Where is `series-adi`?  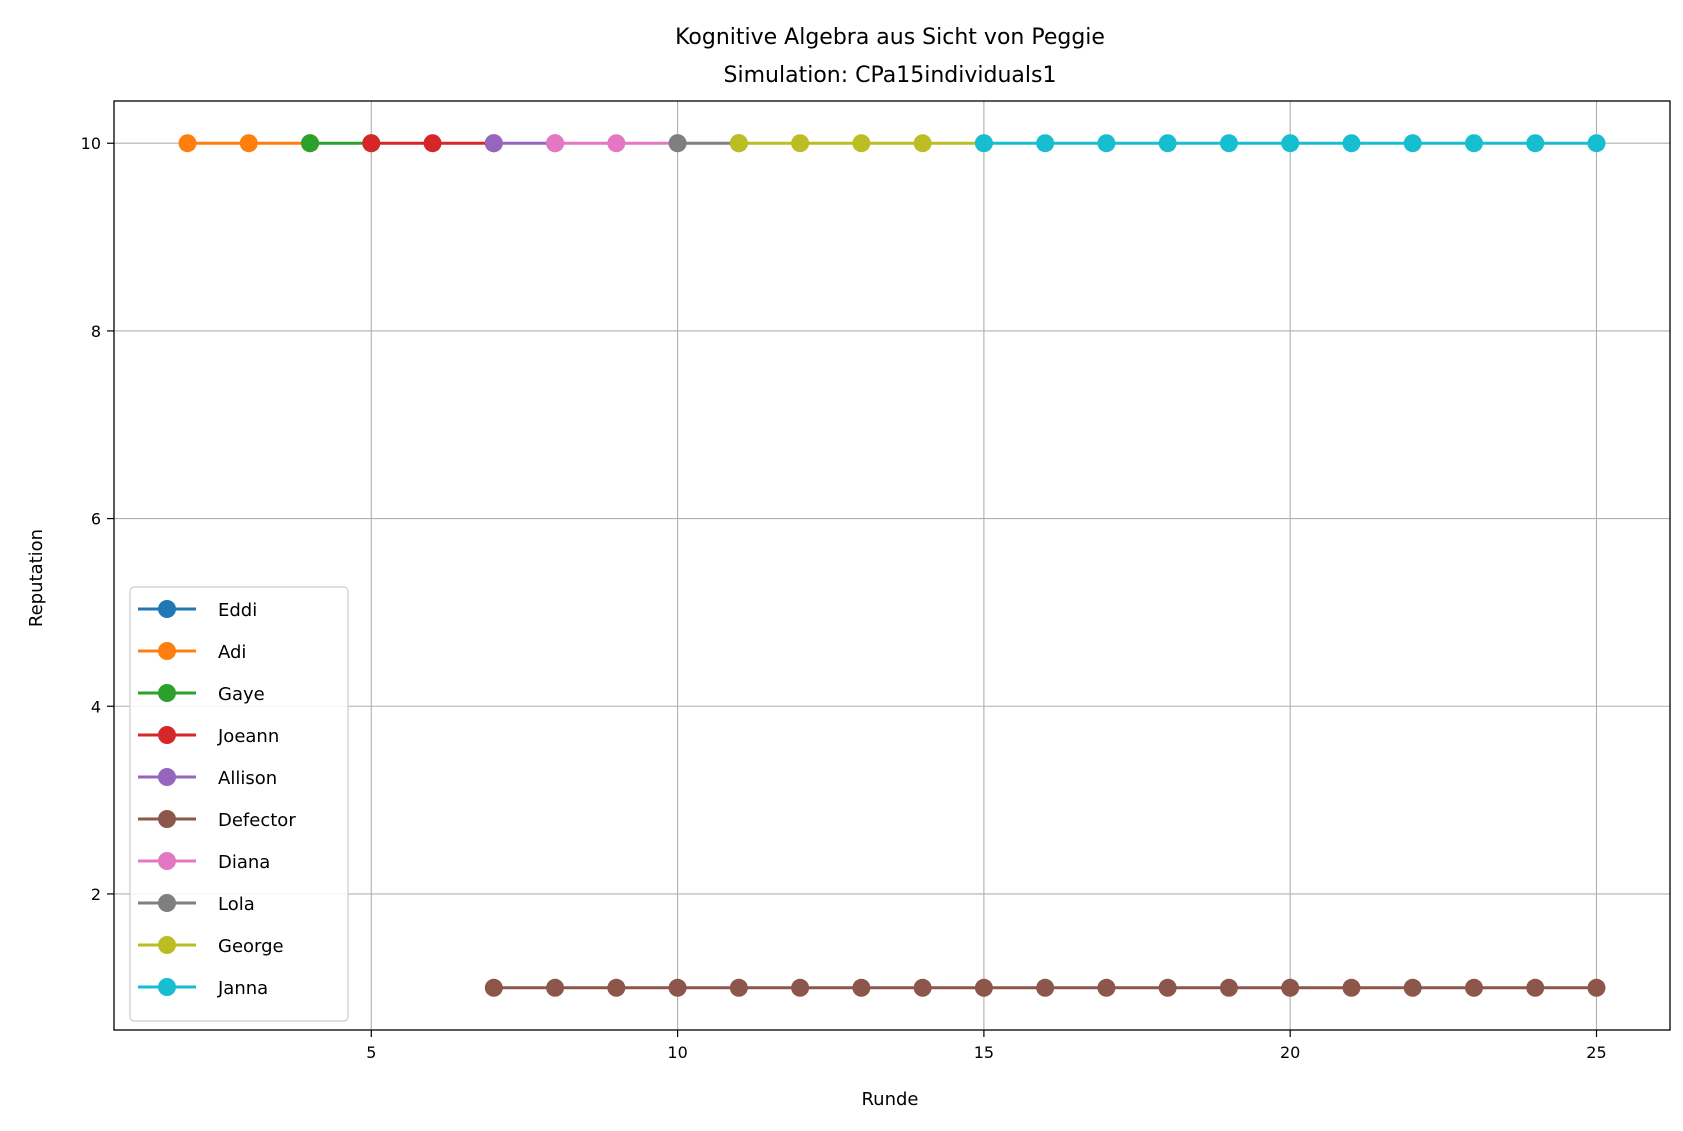 series-adi is located at coordinates (249, 143).